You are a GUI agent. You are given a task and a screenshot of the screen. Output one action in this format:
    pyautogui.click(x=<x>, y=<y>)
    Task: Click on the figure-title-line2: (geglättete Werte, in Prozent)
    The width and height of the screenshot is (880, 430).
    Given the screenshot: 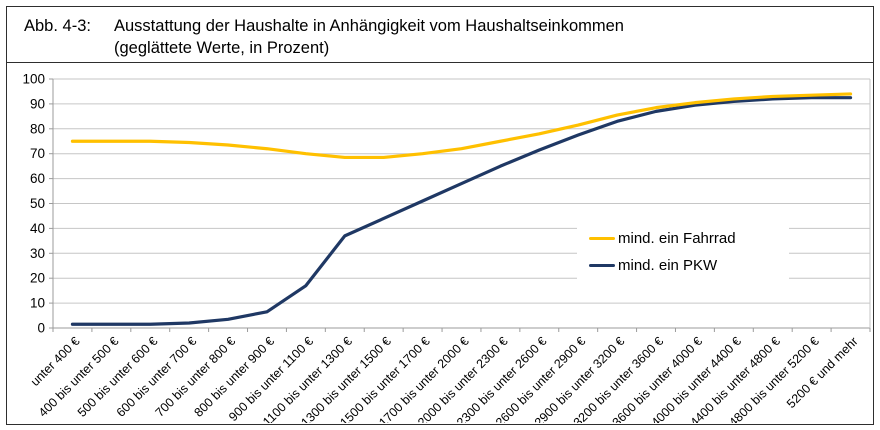 What is the action you would take?
    pyautogui.click(x=222, y=48)
    